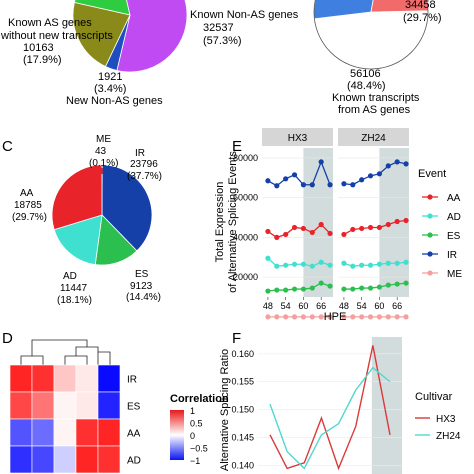 The image size is (474, 474). What do you see at coordinates (376, 98) in the screenshot?
I see `pie-b-label-known-1: Known transcripts` at bounding box center [376, 98].